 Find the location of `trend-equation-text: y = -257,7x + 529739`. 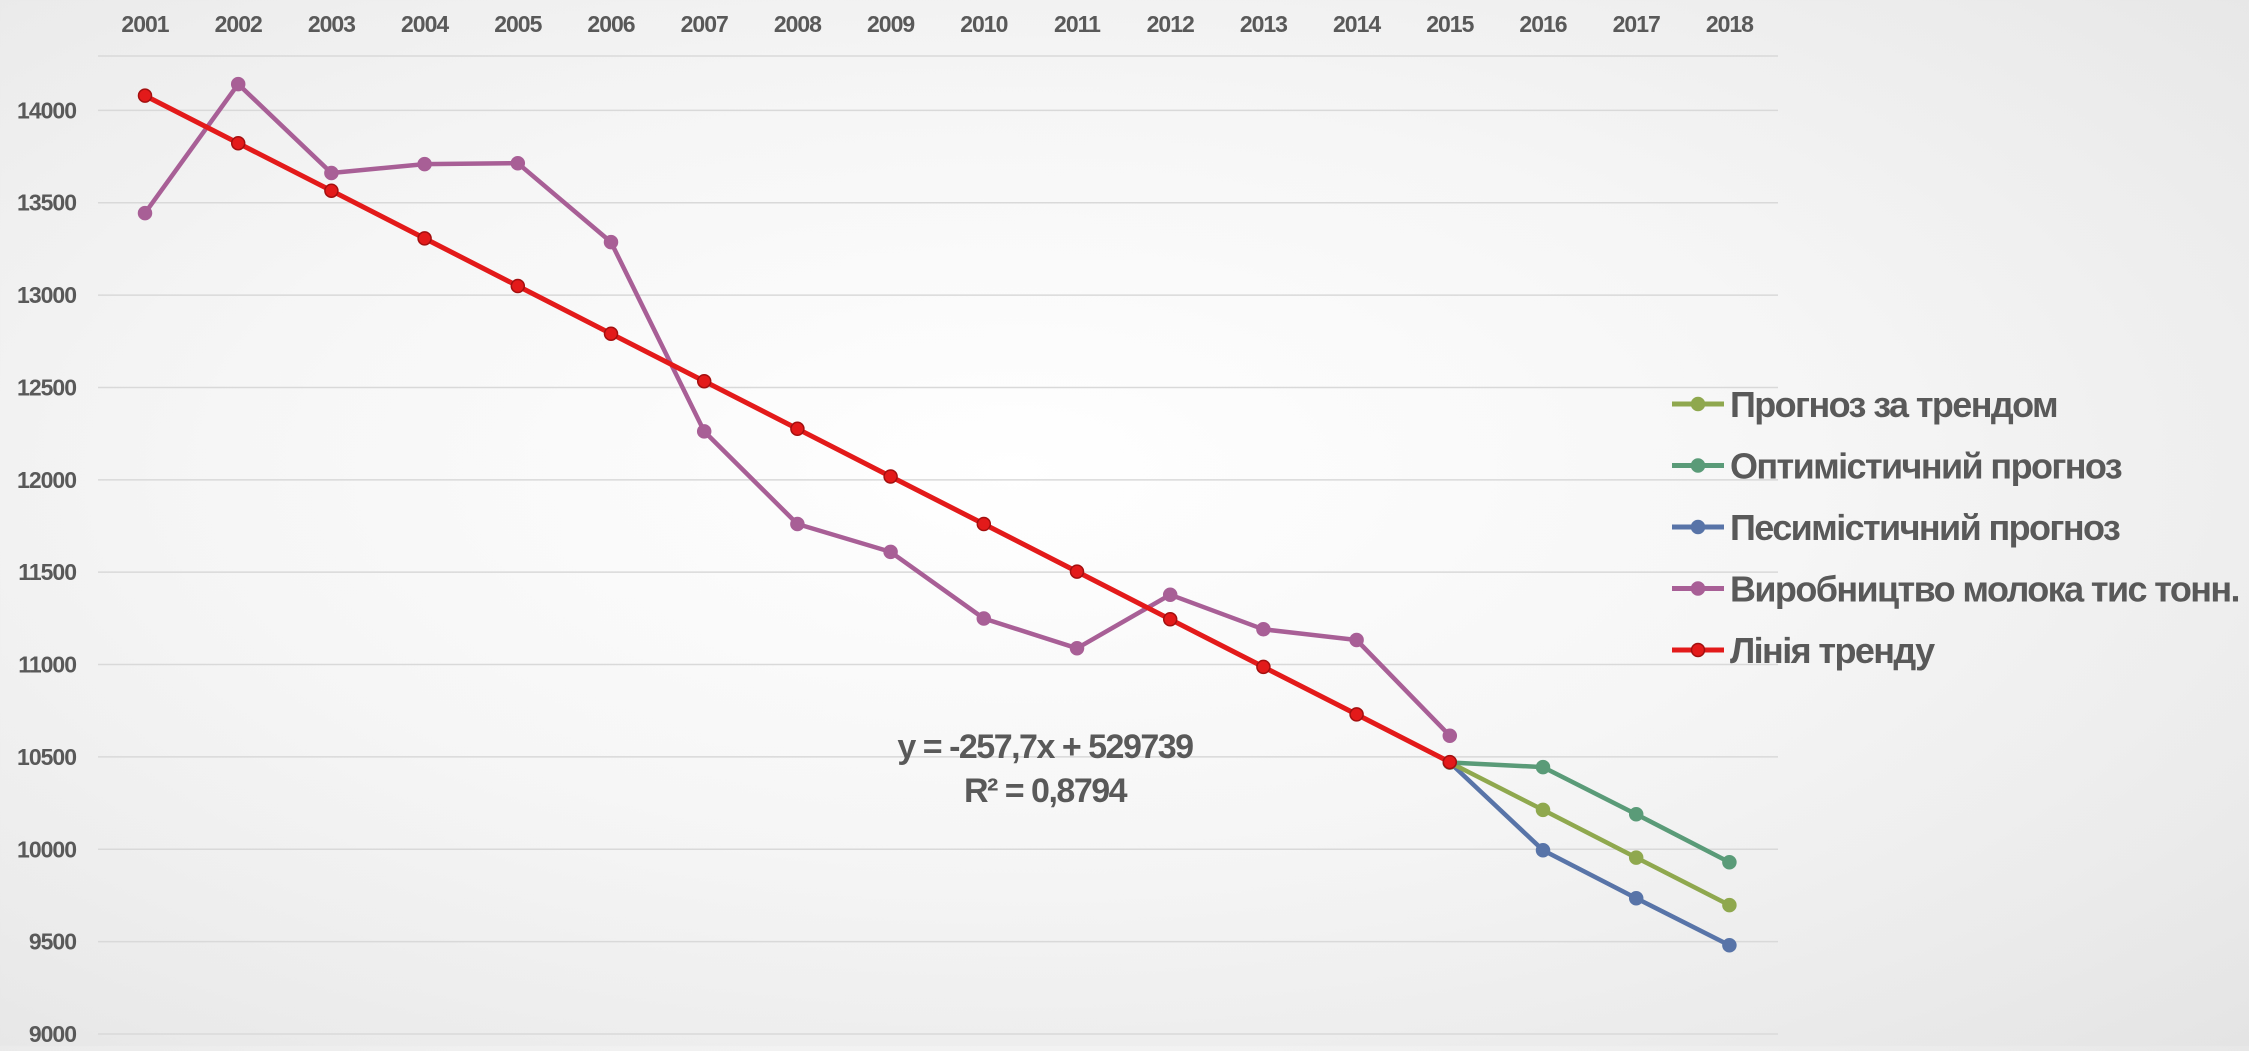

trend-equation-text: y = -257,7x + 529739 is located at coordinates (1045, 747).